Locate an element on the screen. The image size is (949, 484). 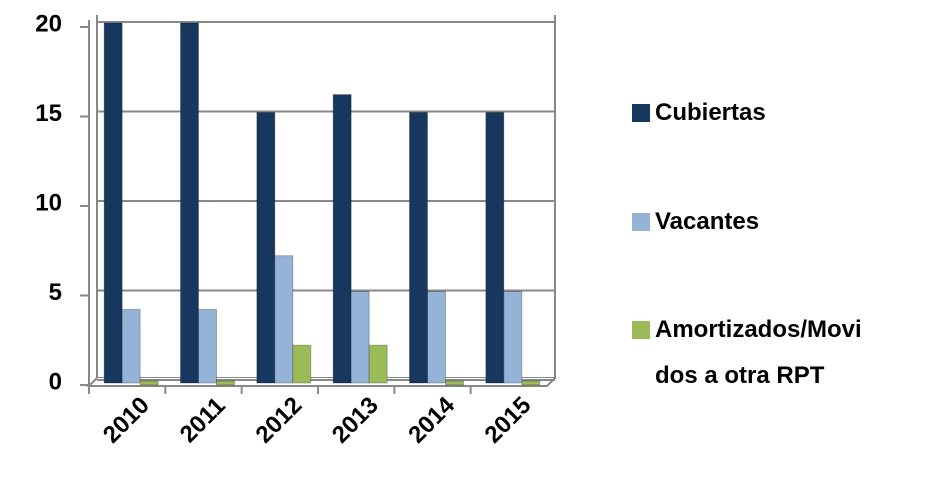
y-tick-label: 5 is located at coordinates (55, 292).